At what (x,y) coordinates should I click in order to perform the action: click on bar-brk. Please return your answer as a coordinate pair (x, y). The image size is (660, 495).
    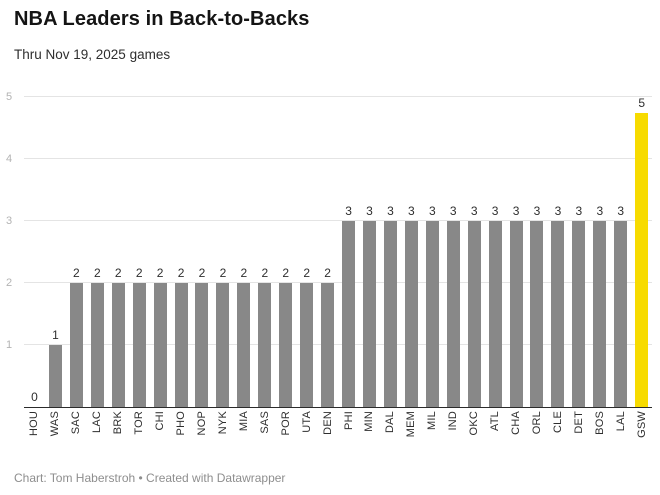
    Looking at the image, I should click on (118, 345).